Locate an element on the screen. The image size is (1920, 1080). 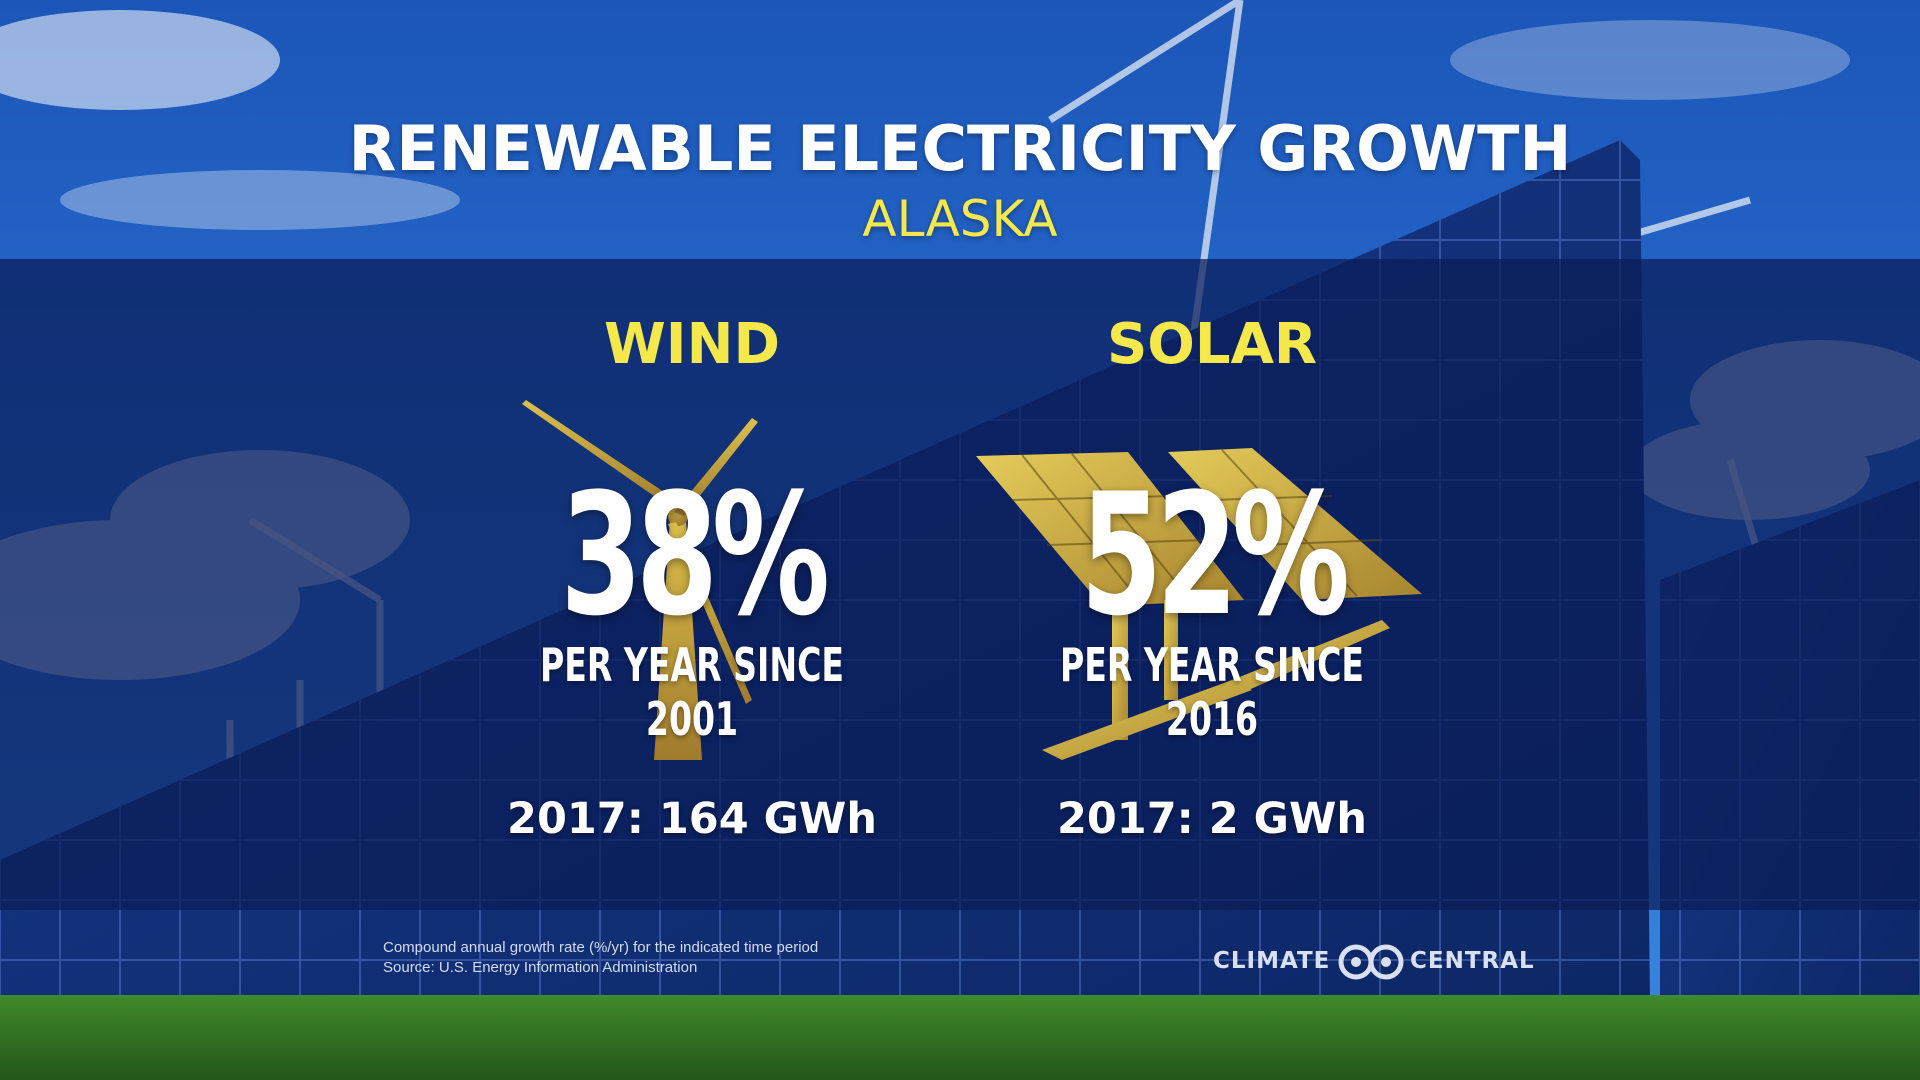
climate-central-logo: CLIMATE CENTRAL is located at coordinates (1375, 963).